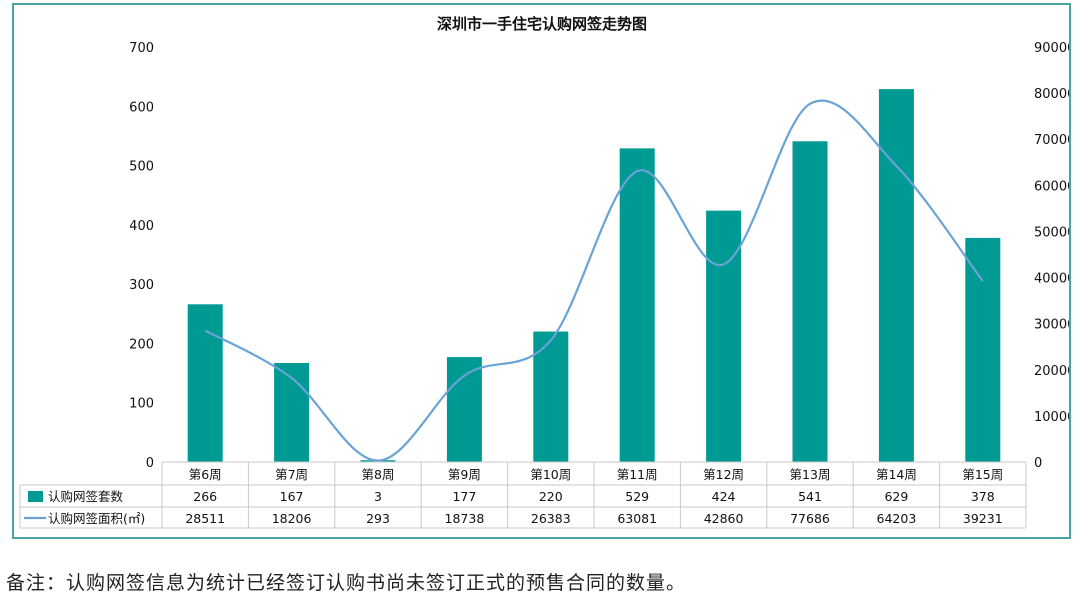 This screenshot has height=597, width=1080. Describe the element at coordinates (378, 474) in the screenshot. I see `category-label: 第8周` at that location.